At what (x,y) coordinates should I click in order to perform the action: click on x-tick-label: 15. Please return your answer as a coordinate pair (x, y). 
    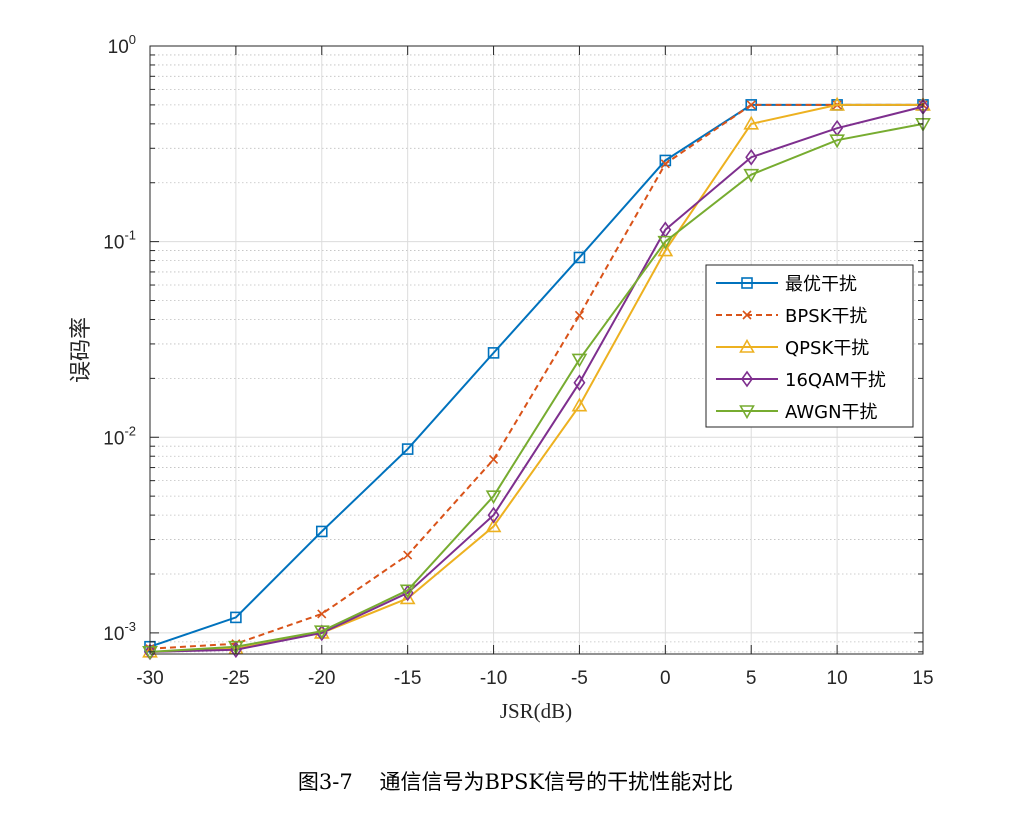
    Looking at the image, I should click on (922, 678).